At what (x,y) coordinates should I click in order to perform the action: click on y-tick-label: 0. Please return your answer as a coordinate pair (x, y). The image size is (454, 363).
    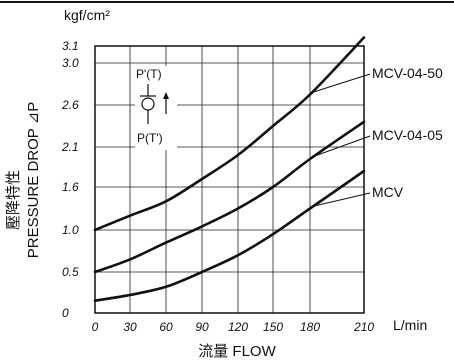
    Looking at the image, I should click on (65, 313).